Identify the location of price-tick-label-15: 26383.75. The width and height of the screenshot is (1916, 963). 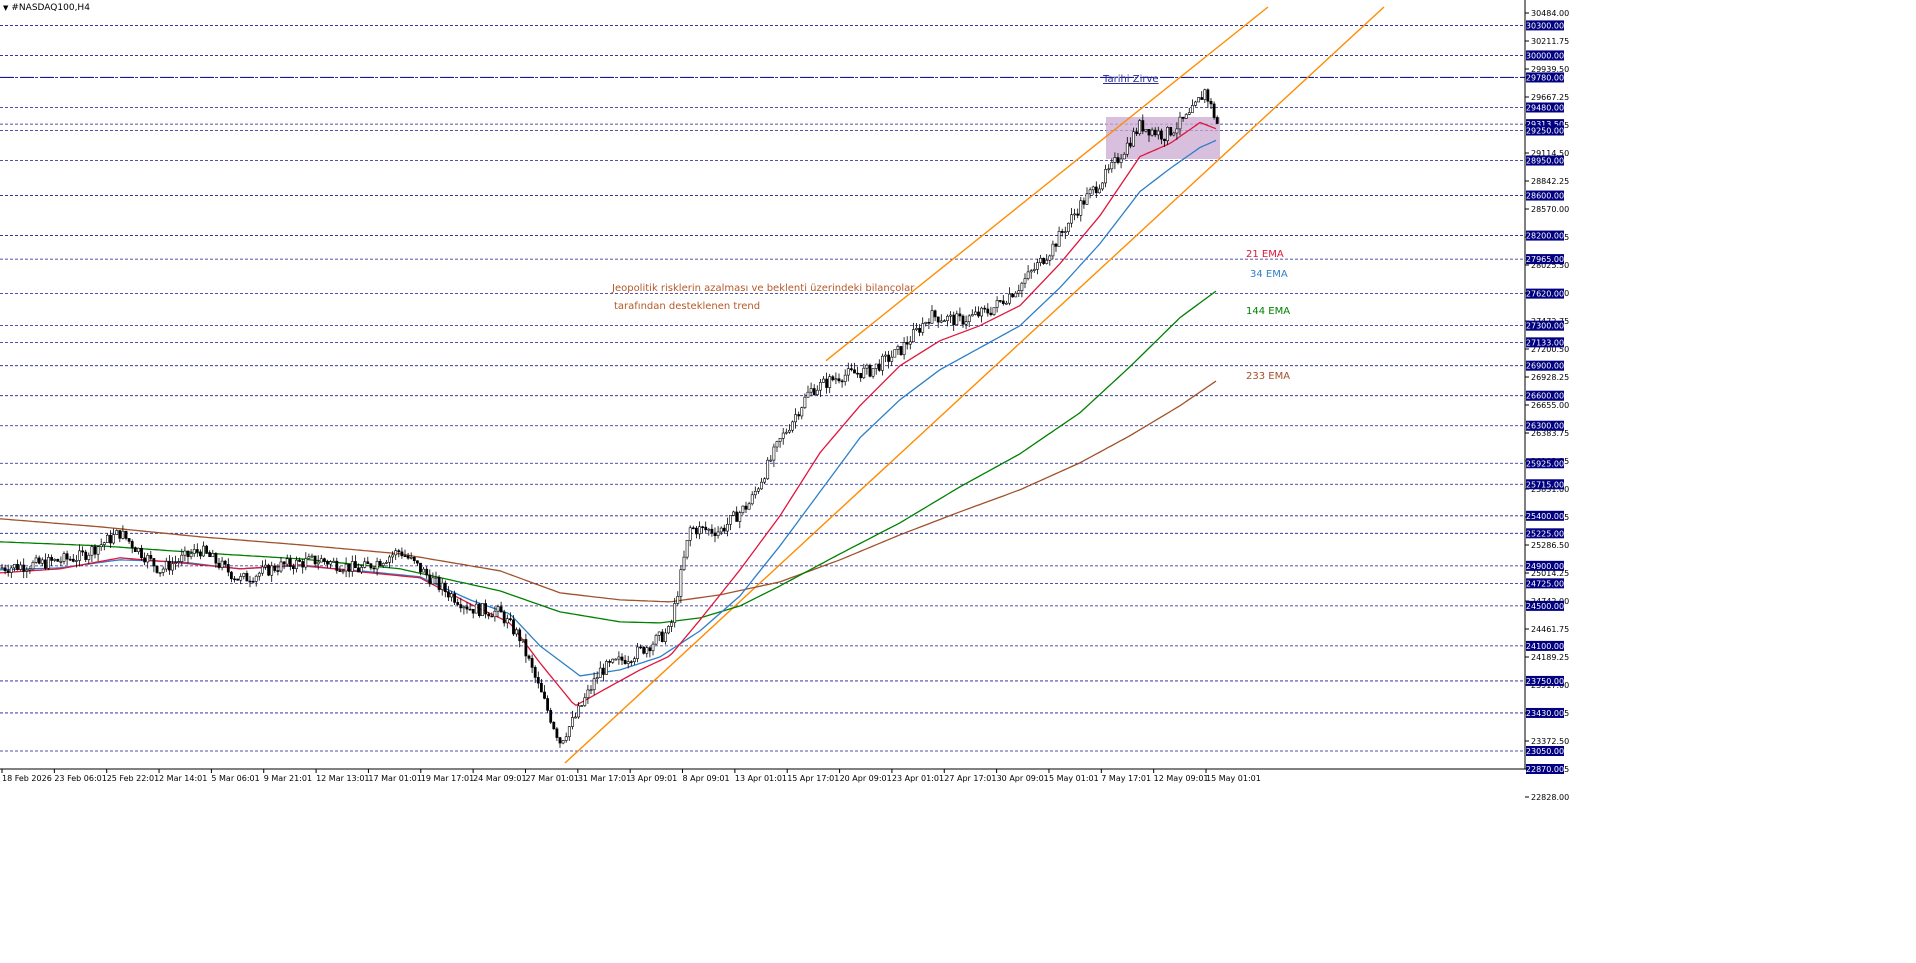
(1550, 433).